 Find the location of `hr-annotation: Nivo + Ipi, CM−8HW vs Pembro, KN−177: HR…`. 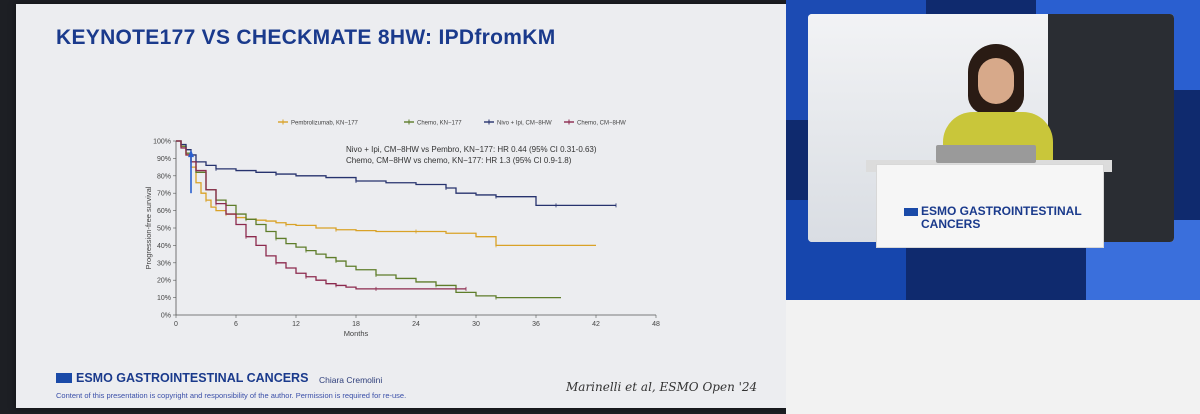

hr-annotation: Nivo + Ipi, CM−8HW vs Pembro, KN−177: HR… is located at coordinates (471, 149).